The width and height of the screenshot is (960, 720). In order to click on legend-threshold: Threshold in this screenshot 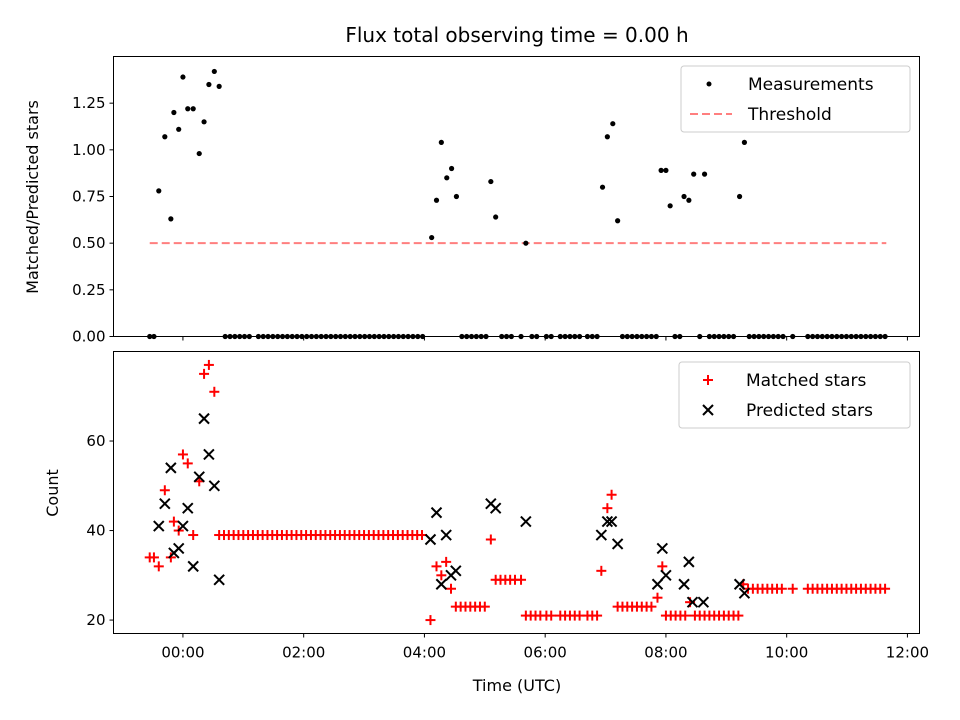, I will do `click(789, 115)`.